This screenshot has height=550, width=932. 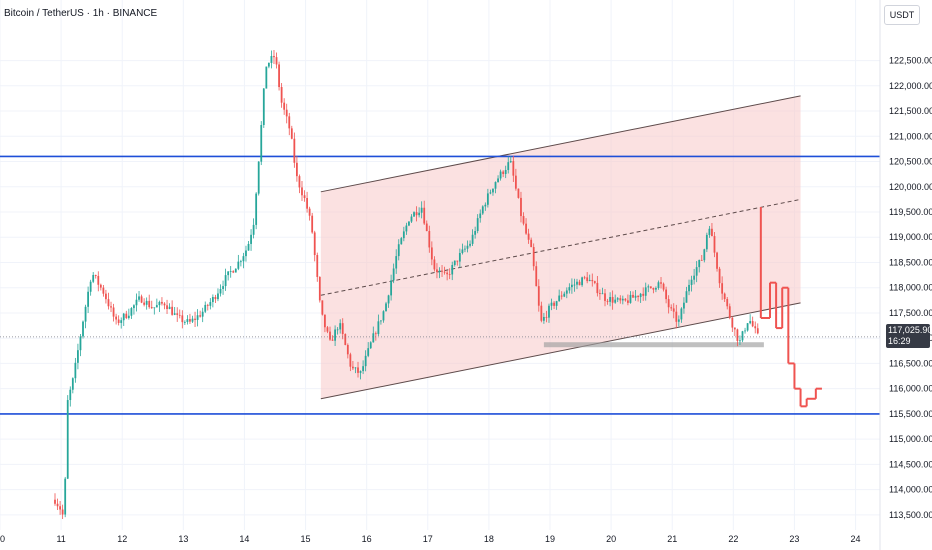 I want to click on time-axis: 0 11 12 13 14 15 16 17 18 19 20 21 22 23 24, so click(x=430, y=539).